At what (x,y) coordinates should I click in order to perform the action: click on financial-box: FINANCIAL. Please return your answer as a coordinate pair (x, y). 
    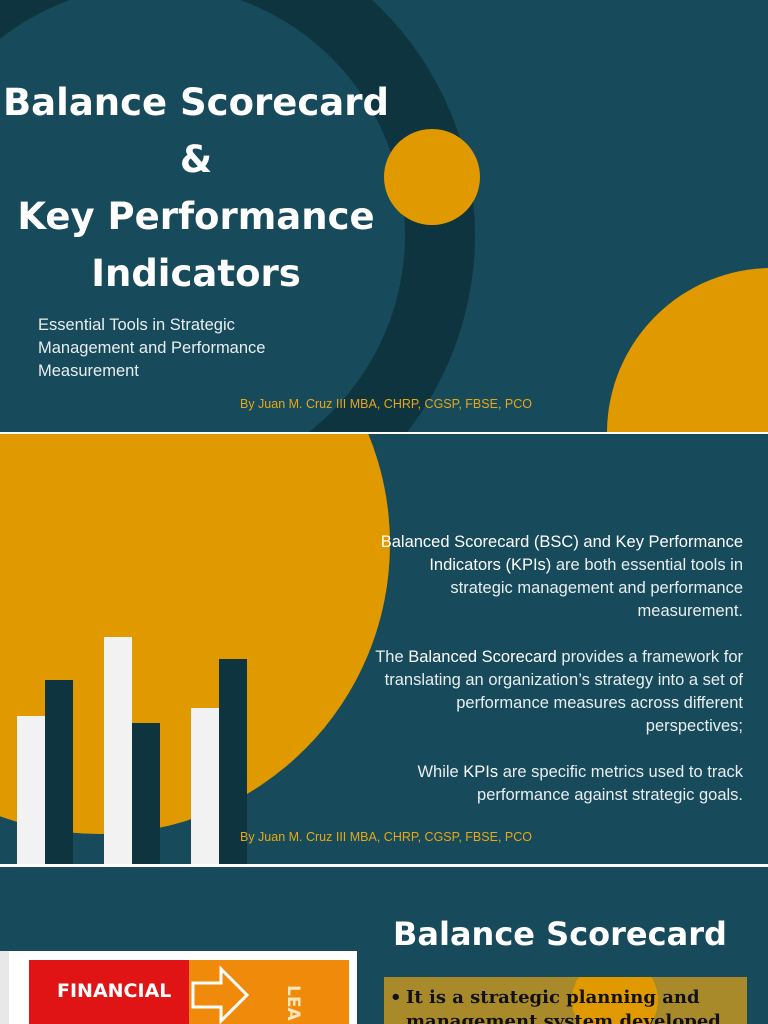
    Looking at the image, I should click on (110, 992).